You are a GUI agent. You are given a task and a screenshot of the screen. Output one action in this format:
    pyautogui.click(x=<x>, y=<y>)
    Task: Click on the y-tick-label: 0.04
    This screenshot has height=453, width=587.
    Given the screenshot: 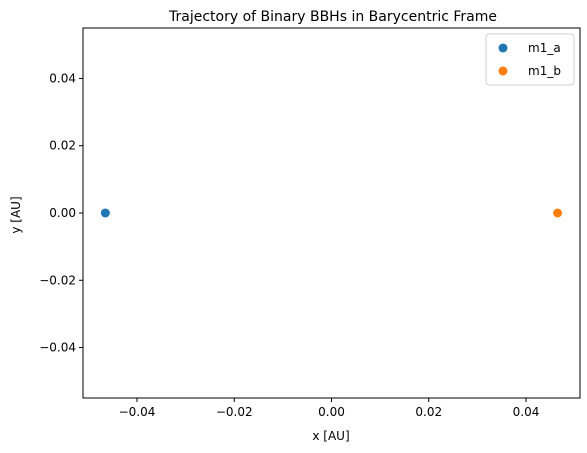 What is the action you would take?
    pyautogui.click(x=62, y=78)
    